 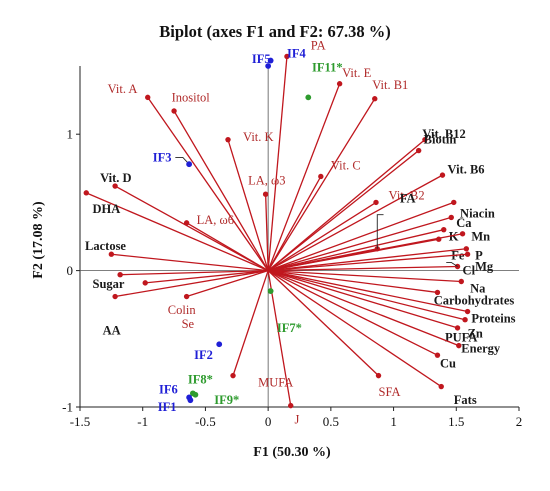 What do you see at coordinates (467, 254) in the screenshot?
I see `vector-tip-mg` at bounding box center [467, 254].